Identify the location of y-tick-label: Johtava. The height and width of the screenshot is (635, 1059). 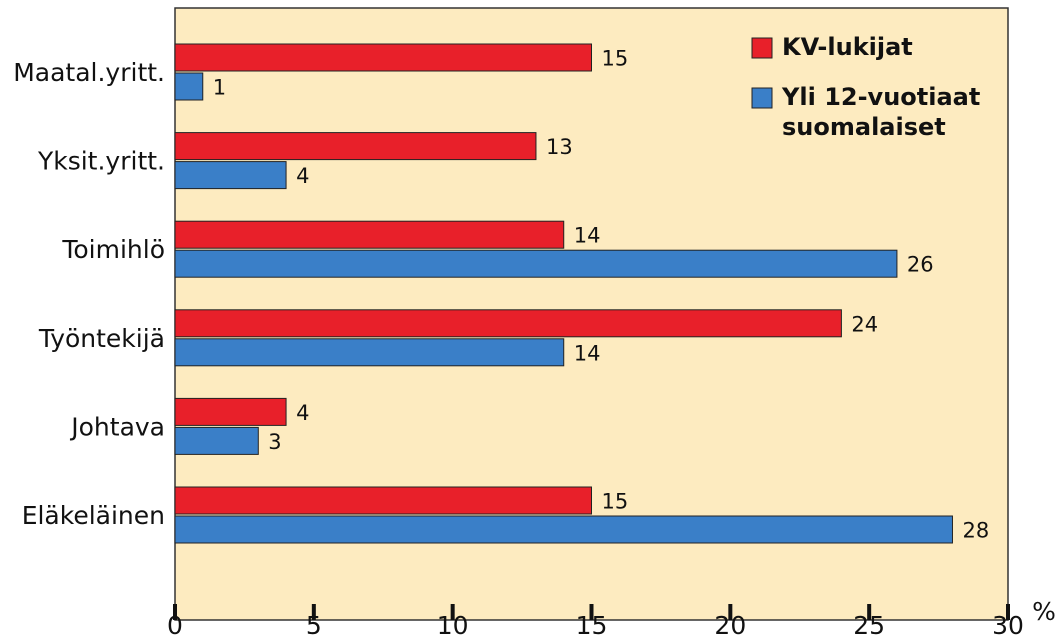
(117, 426).